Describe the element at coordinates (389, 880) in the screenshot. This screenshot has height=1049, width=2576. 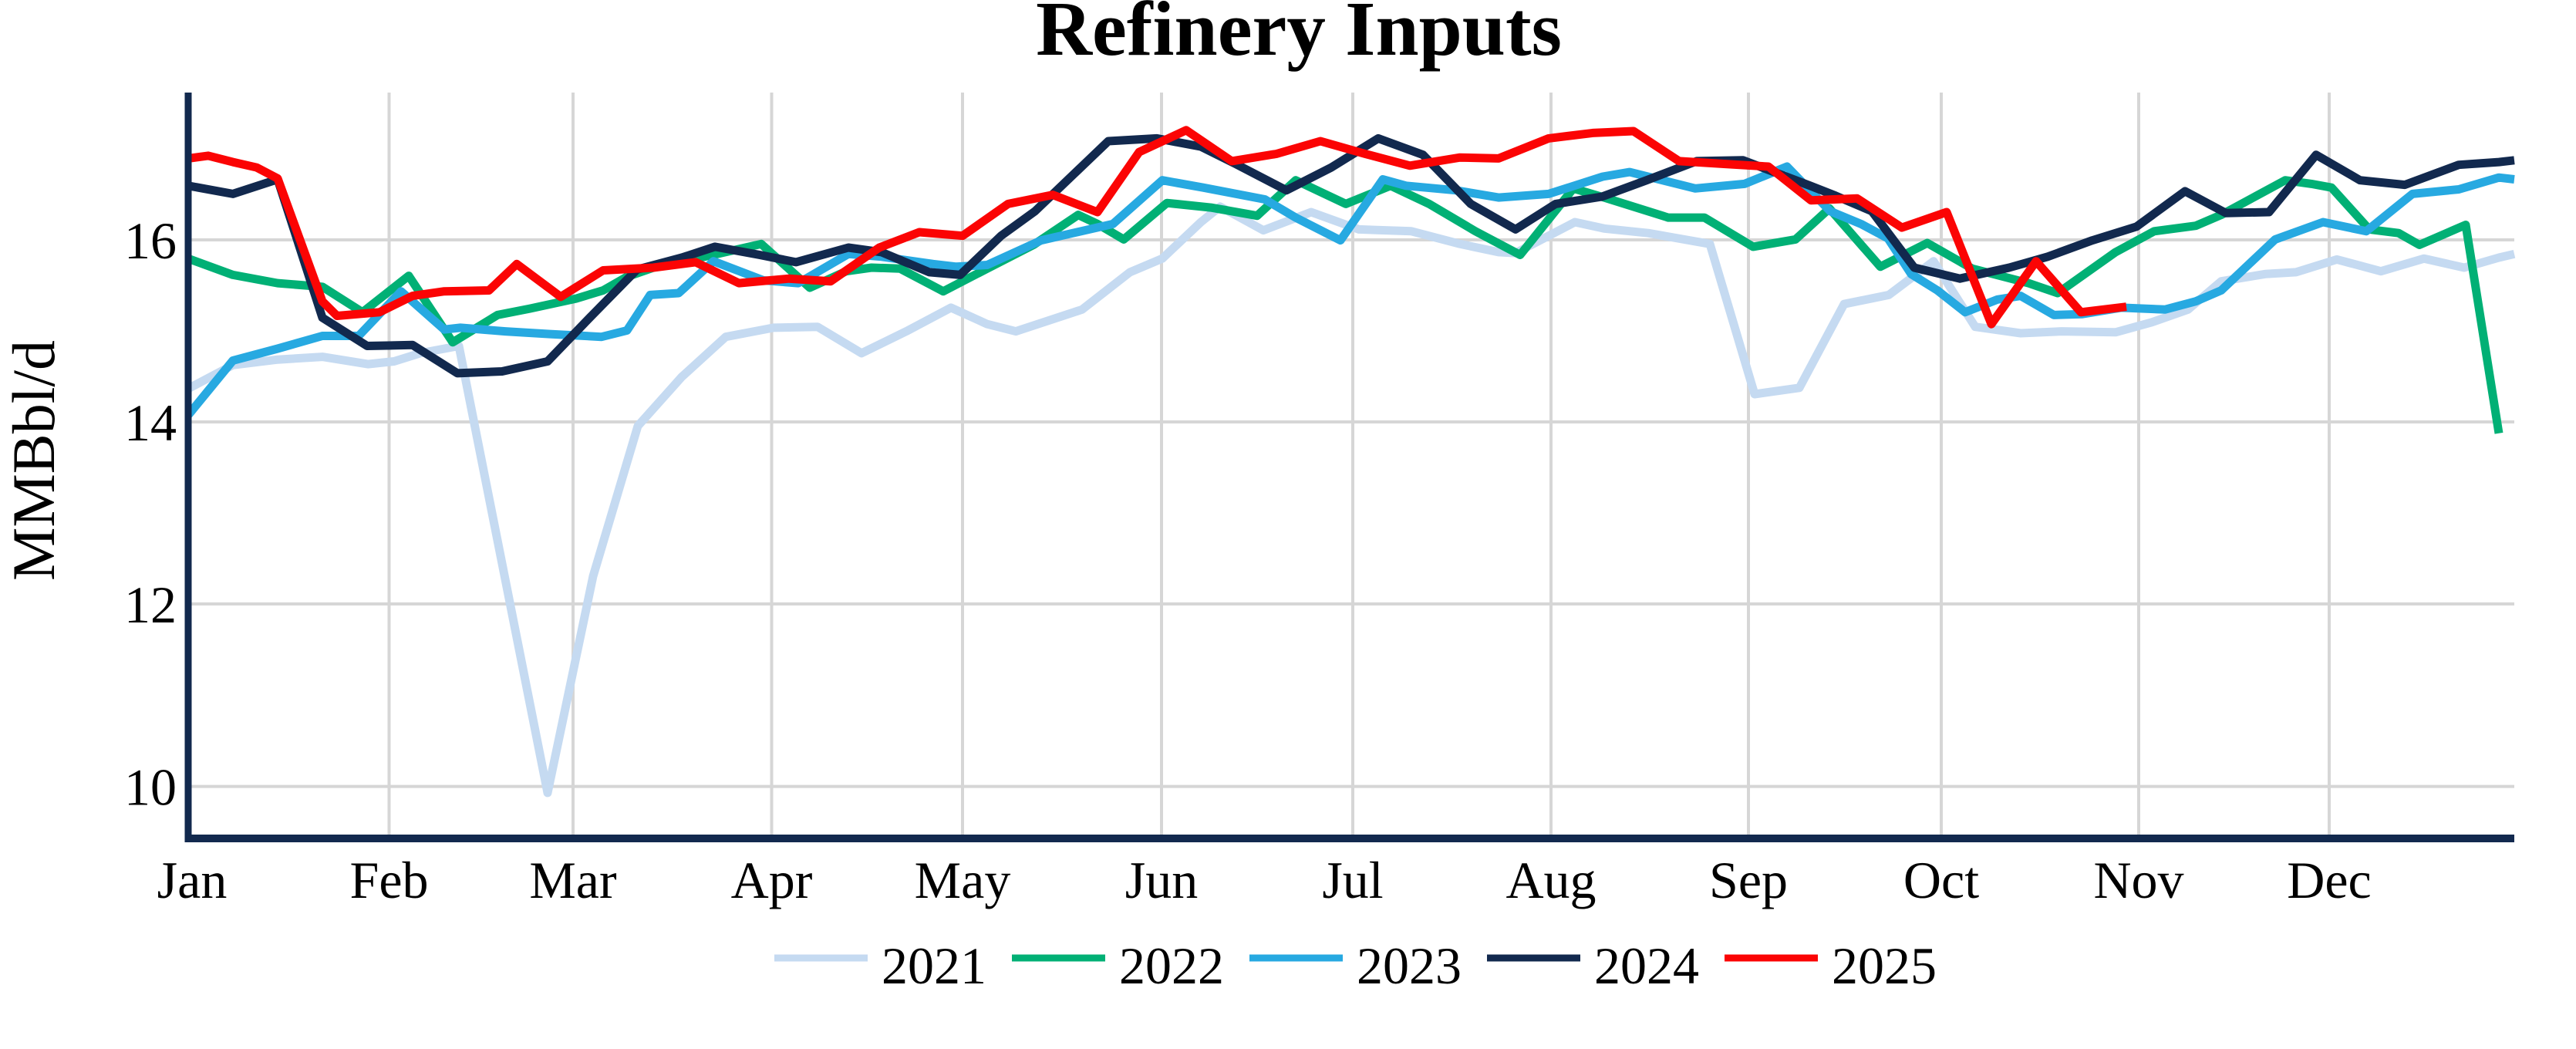
I see `svg-text: Feb` at that location.